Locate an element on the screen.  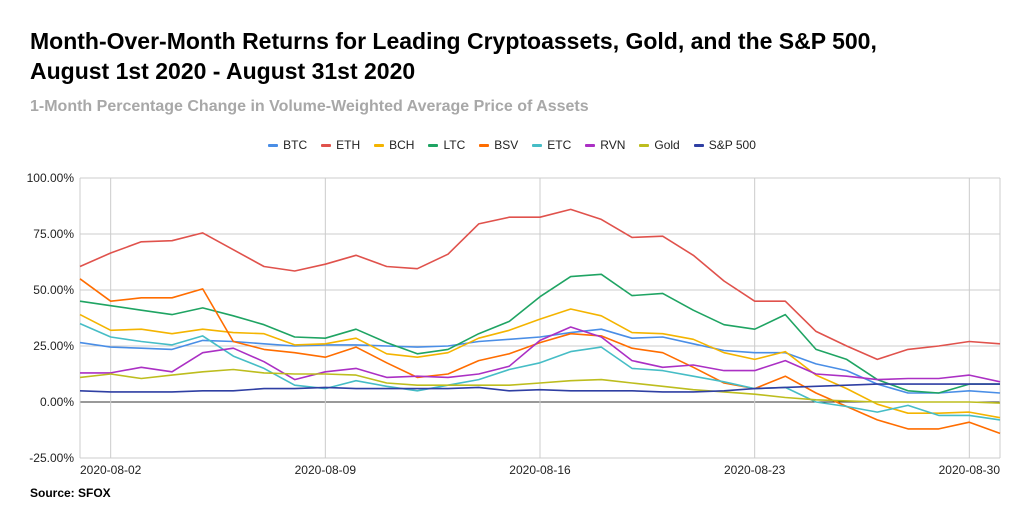
x-tick-label: 2020-08-16 is located at coordinates (540, 470).